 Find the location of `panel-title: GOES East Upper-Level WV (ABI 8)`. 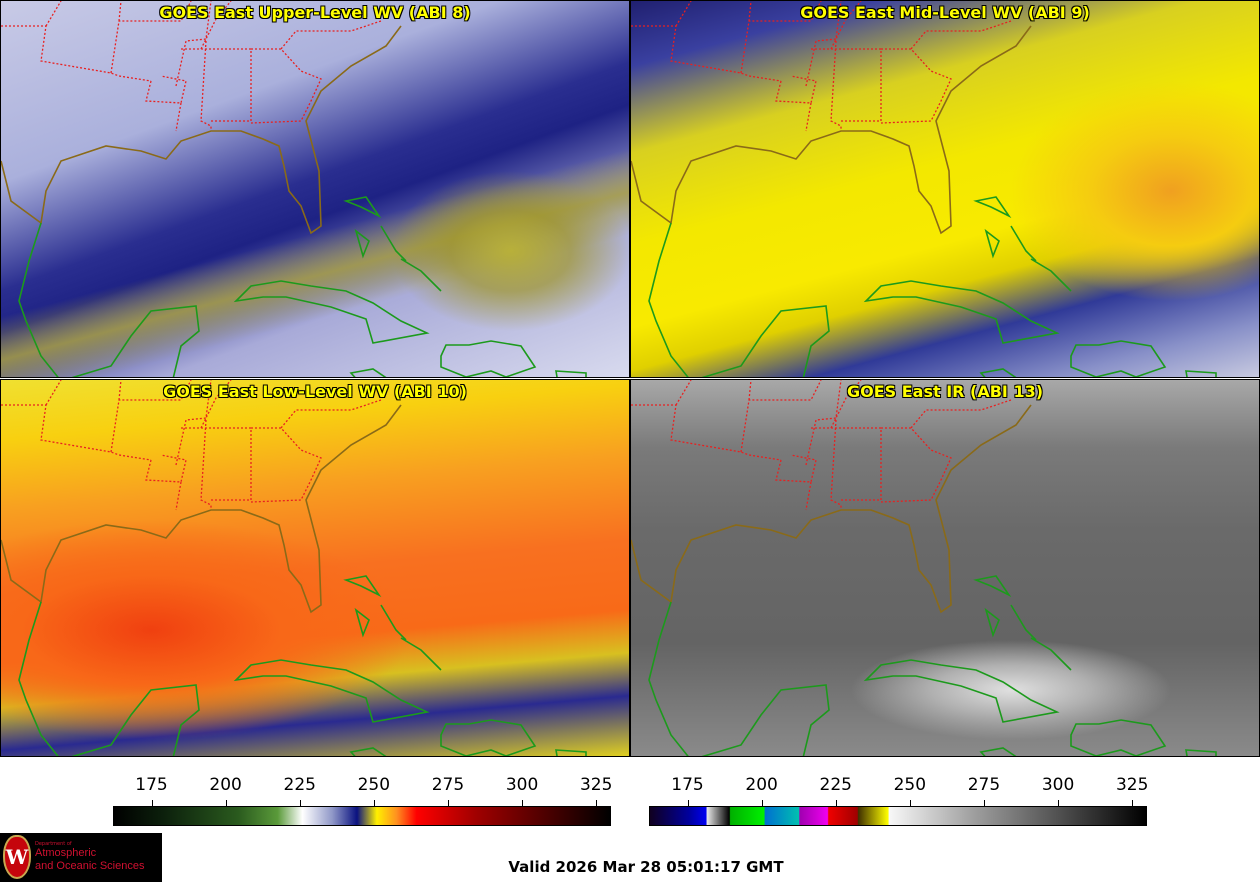

panel-title: GOES East Upper-Level WV (ABI 8) is located at coordinates (315, 12).